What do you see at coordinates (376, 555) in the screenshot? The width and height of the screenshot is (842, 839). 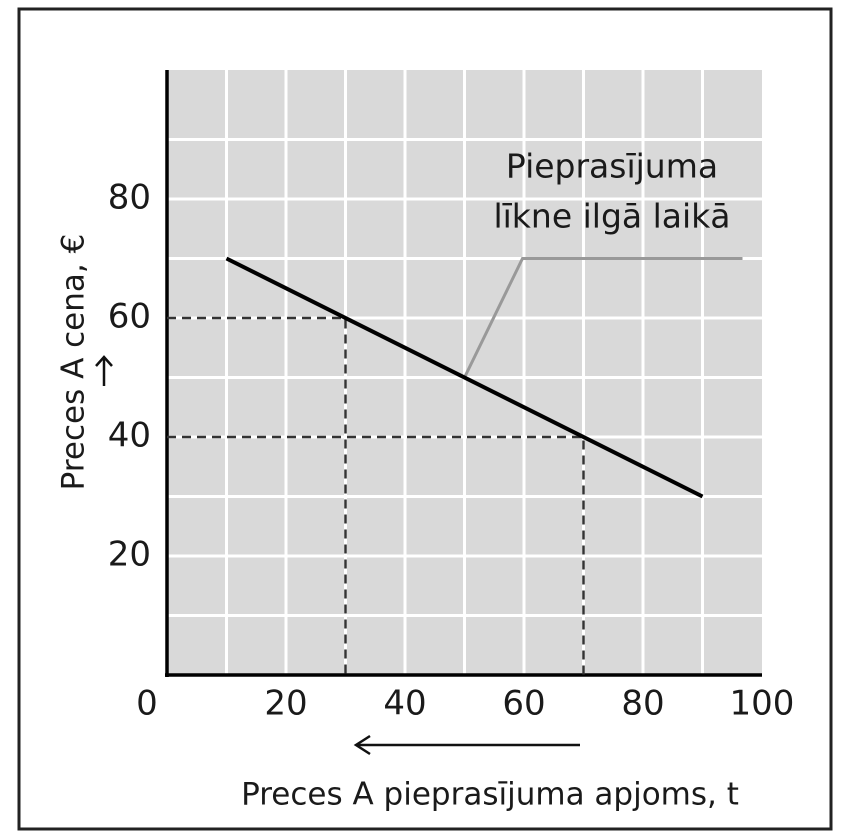 I see `reference-line` at bounding box center [376, 555].